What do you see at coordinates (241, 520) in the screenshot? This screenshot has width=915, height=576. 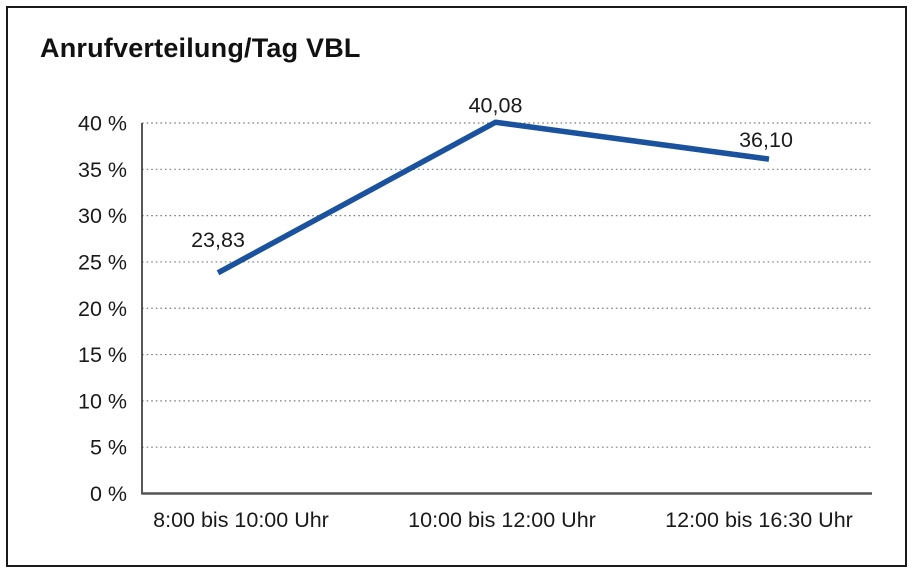 I see `x-tick-label: 8:00 bis 10:00 Uhr` at bounding box center [241, 520].